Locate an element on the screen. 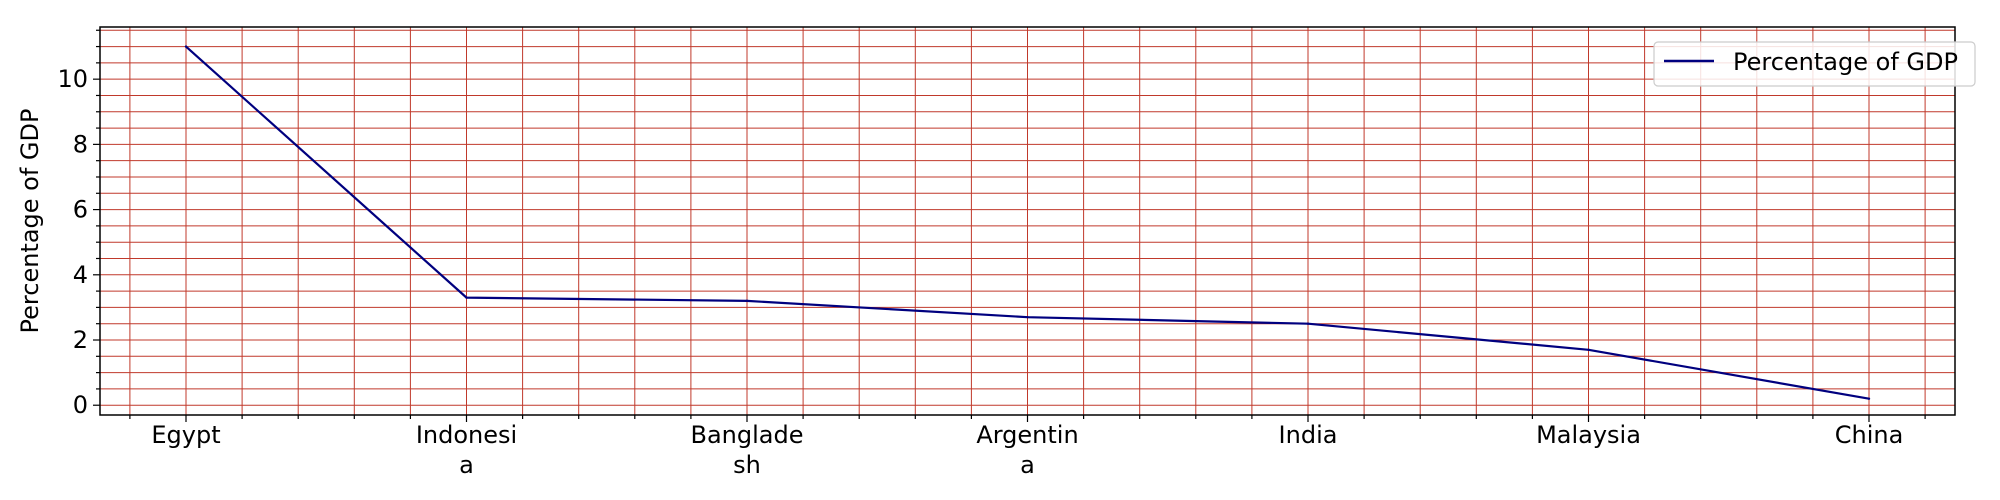 This screenshot has width=2000, height=500. x-tick-label: China is located at coordinates (1869, 435).